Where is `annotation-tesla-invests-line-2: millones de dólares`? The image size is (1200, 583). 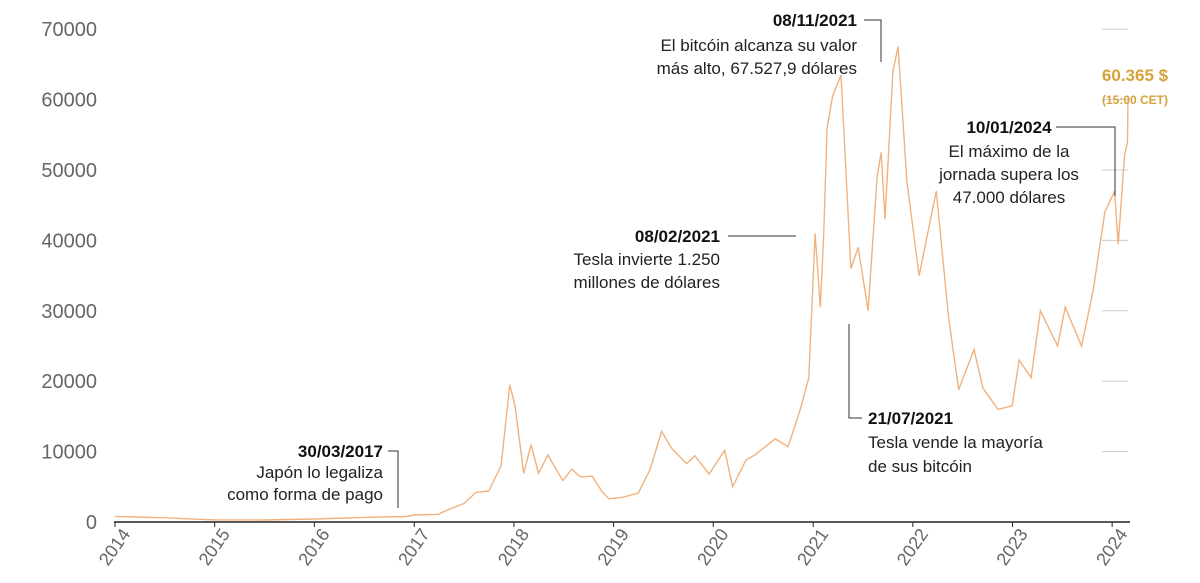 annotation-tesla-invests-line-2: millones de dólares is located at coordinates (647, 282).